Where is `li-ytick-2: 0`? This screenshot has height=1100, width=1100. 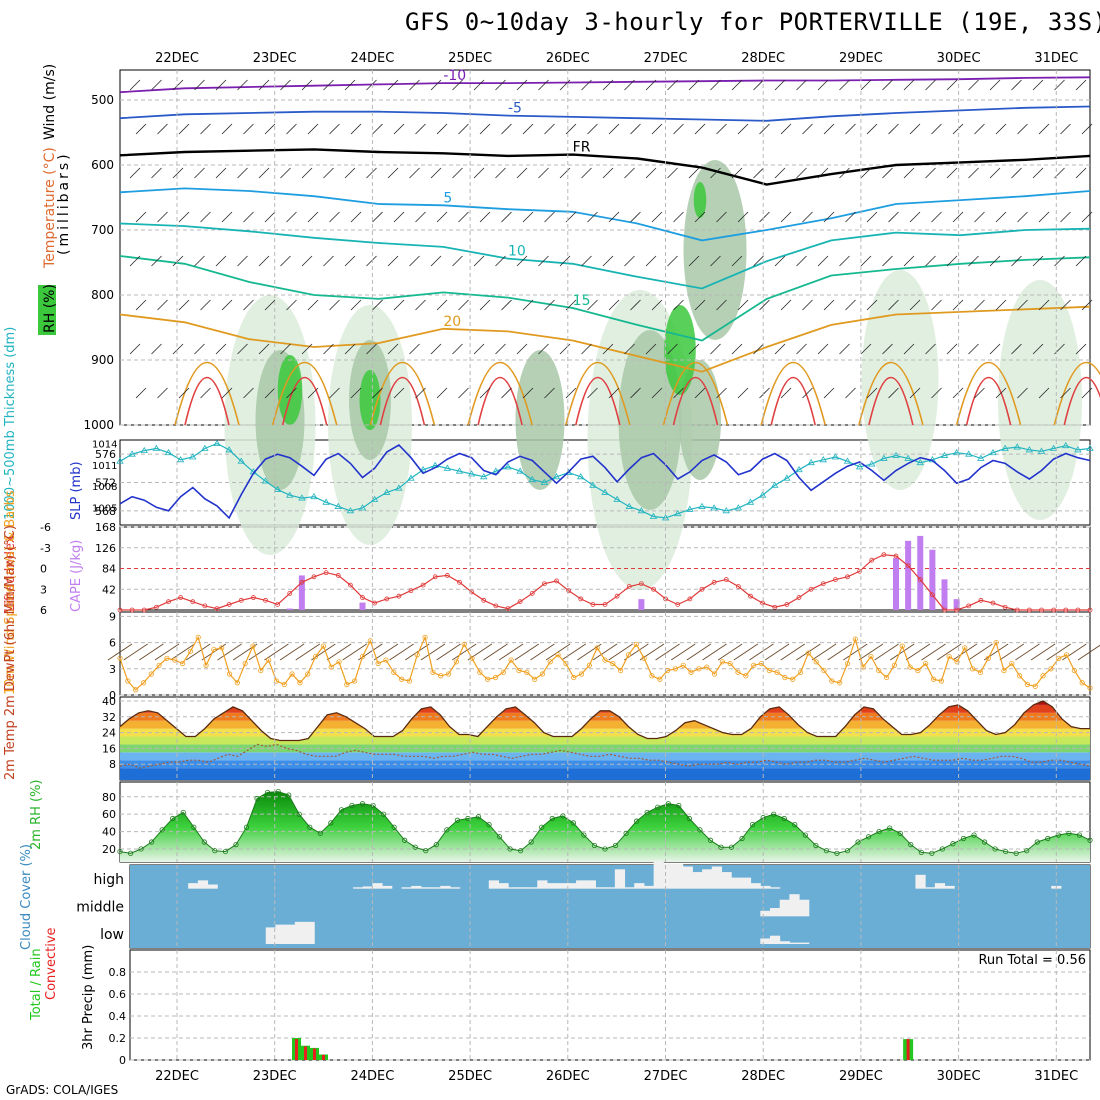 li-ytick-2: 0 is located at coordinates (43, 569).